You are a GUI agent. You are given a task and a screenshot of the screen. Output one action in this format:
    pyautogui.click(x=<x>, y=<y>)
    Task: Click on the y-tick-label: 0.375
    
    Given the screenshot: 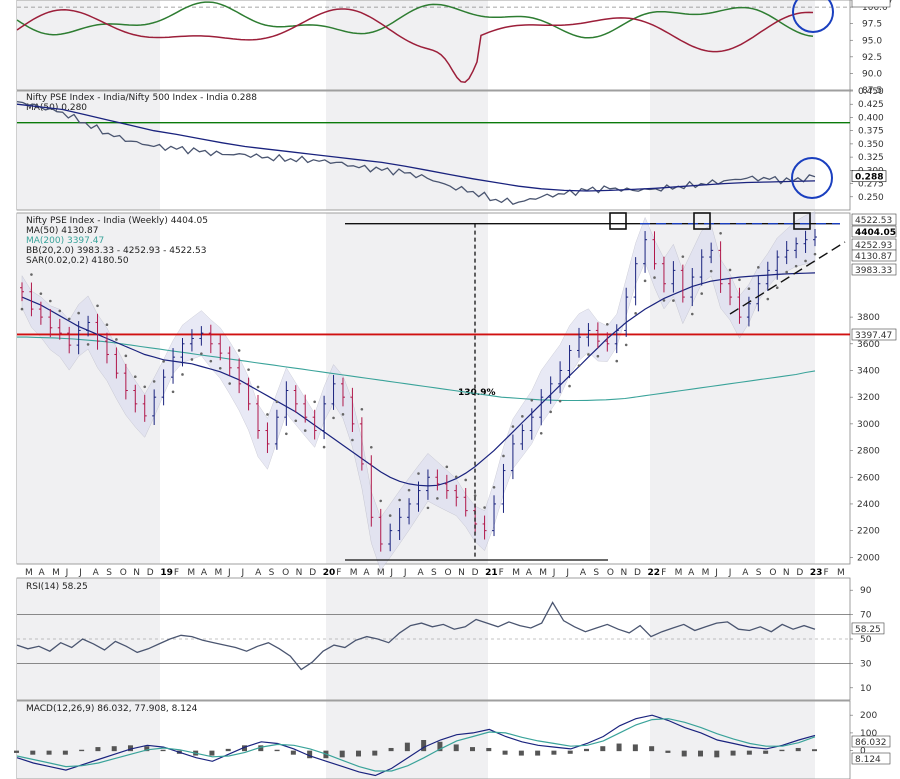 What is the action you would take?
    pyautogui.click(x=871, y=132)
    